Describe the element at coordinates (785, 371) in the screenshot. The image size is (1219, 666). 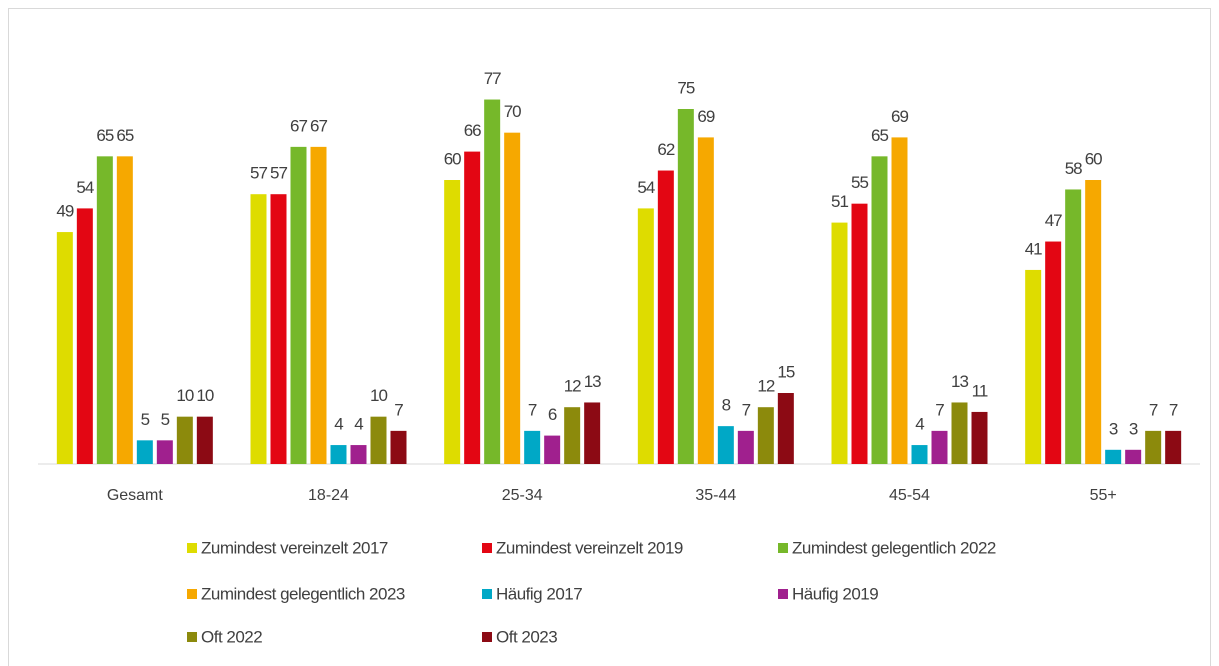
I see `value-label: 15` at that location.